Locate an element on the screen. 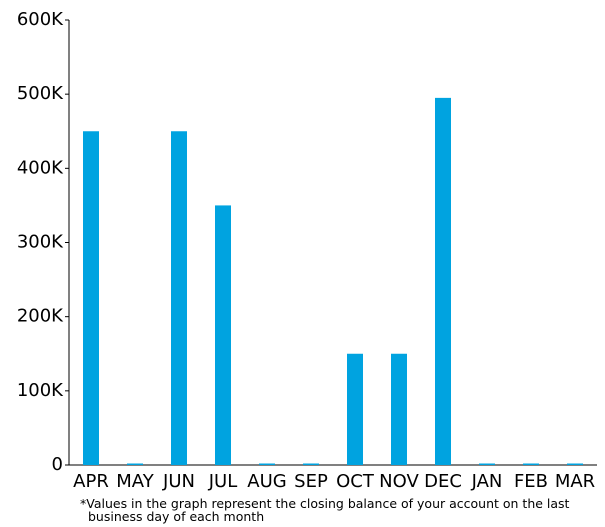 This screenshot has height=527, width=605. y-tick-label: 0 is located at coordinates (57, 464).